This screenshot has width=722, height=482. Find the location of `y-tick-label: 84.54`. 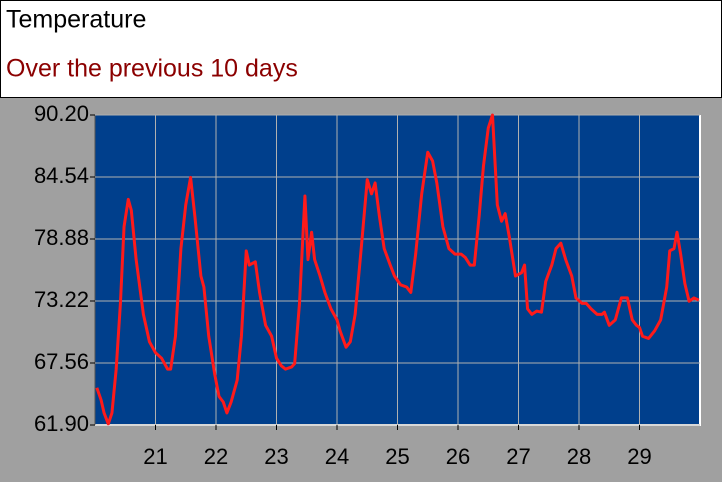

y-tick-label: 84.54 is located at coordinates (61, 175).